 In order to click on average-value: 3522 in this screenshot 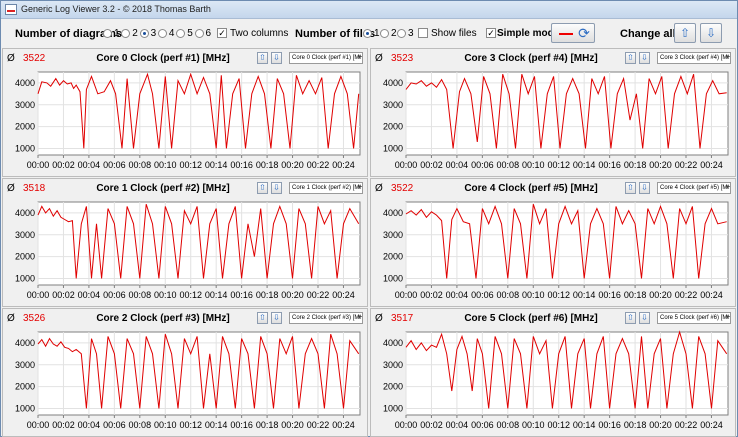, I will do `click(34, 58)`.